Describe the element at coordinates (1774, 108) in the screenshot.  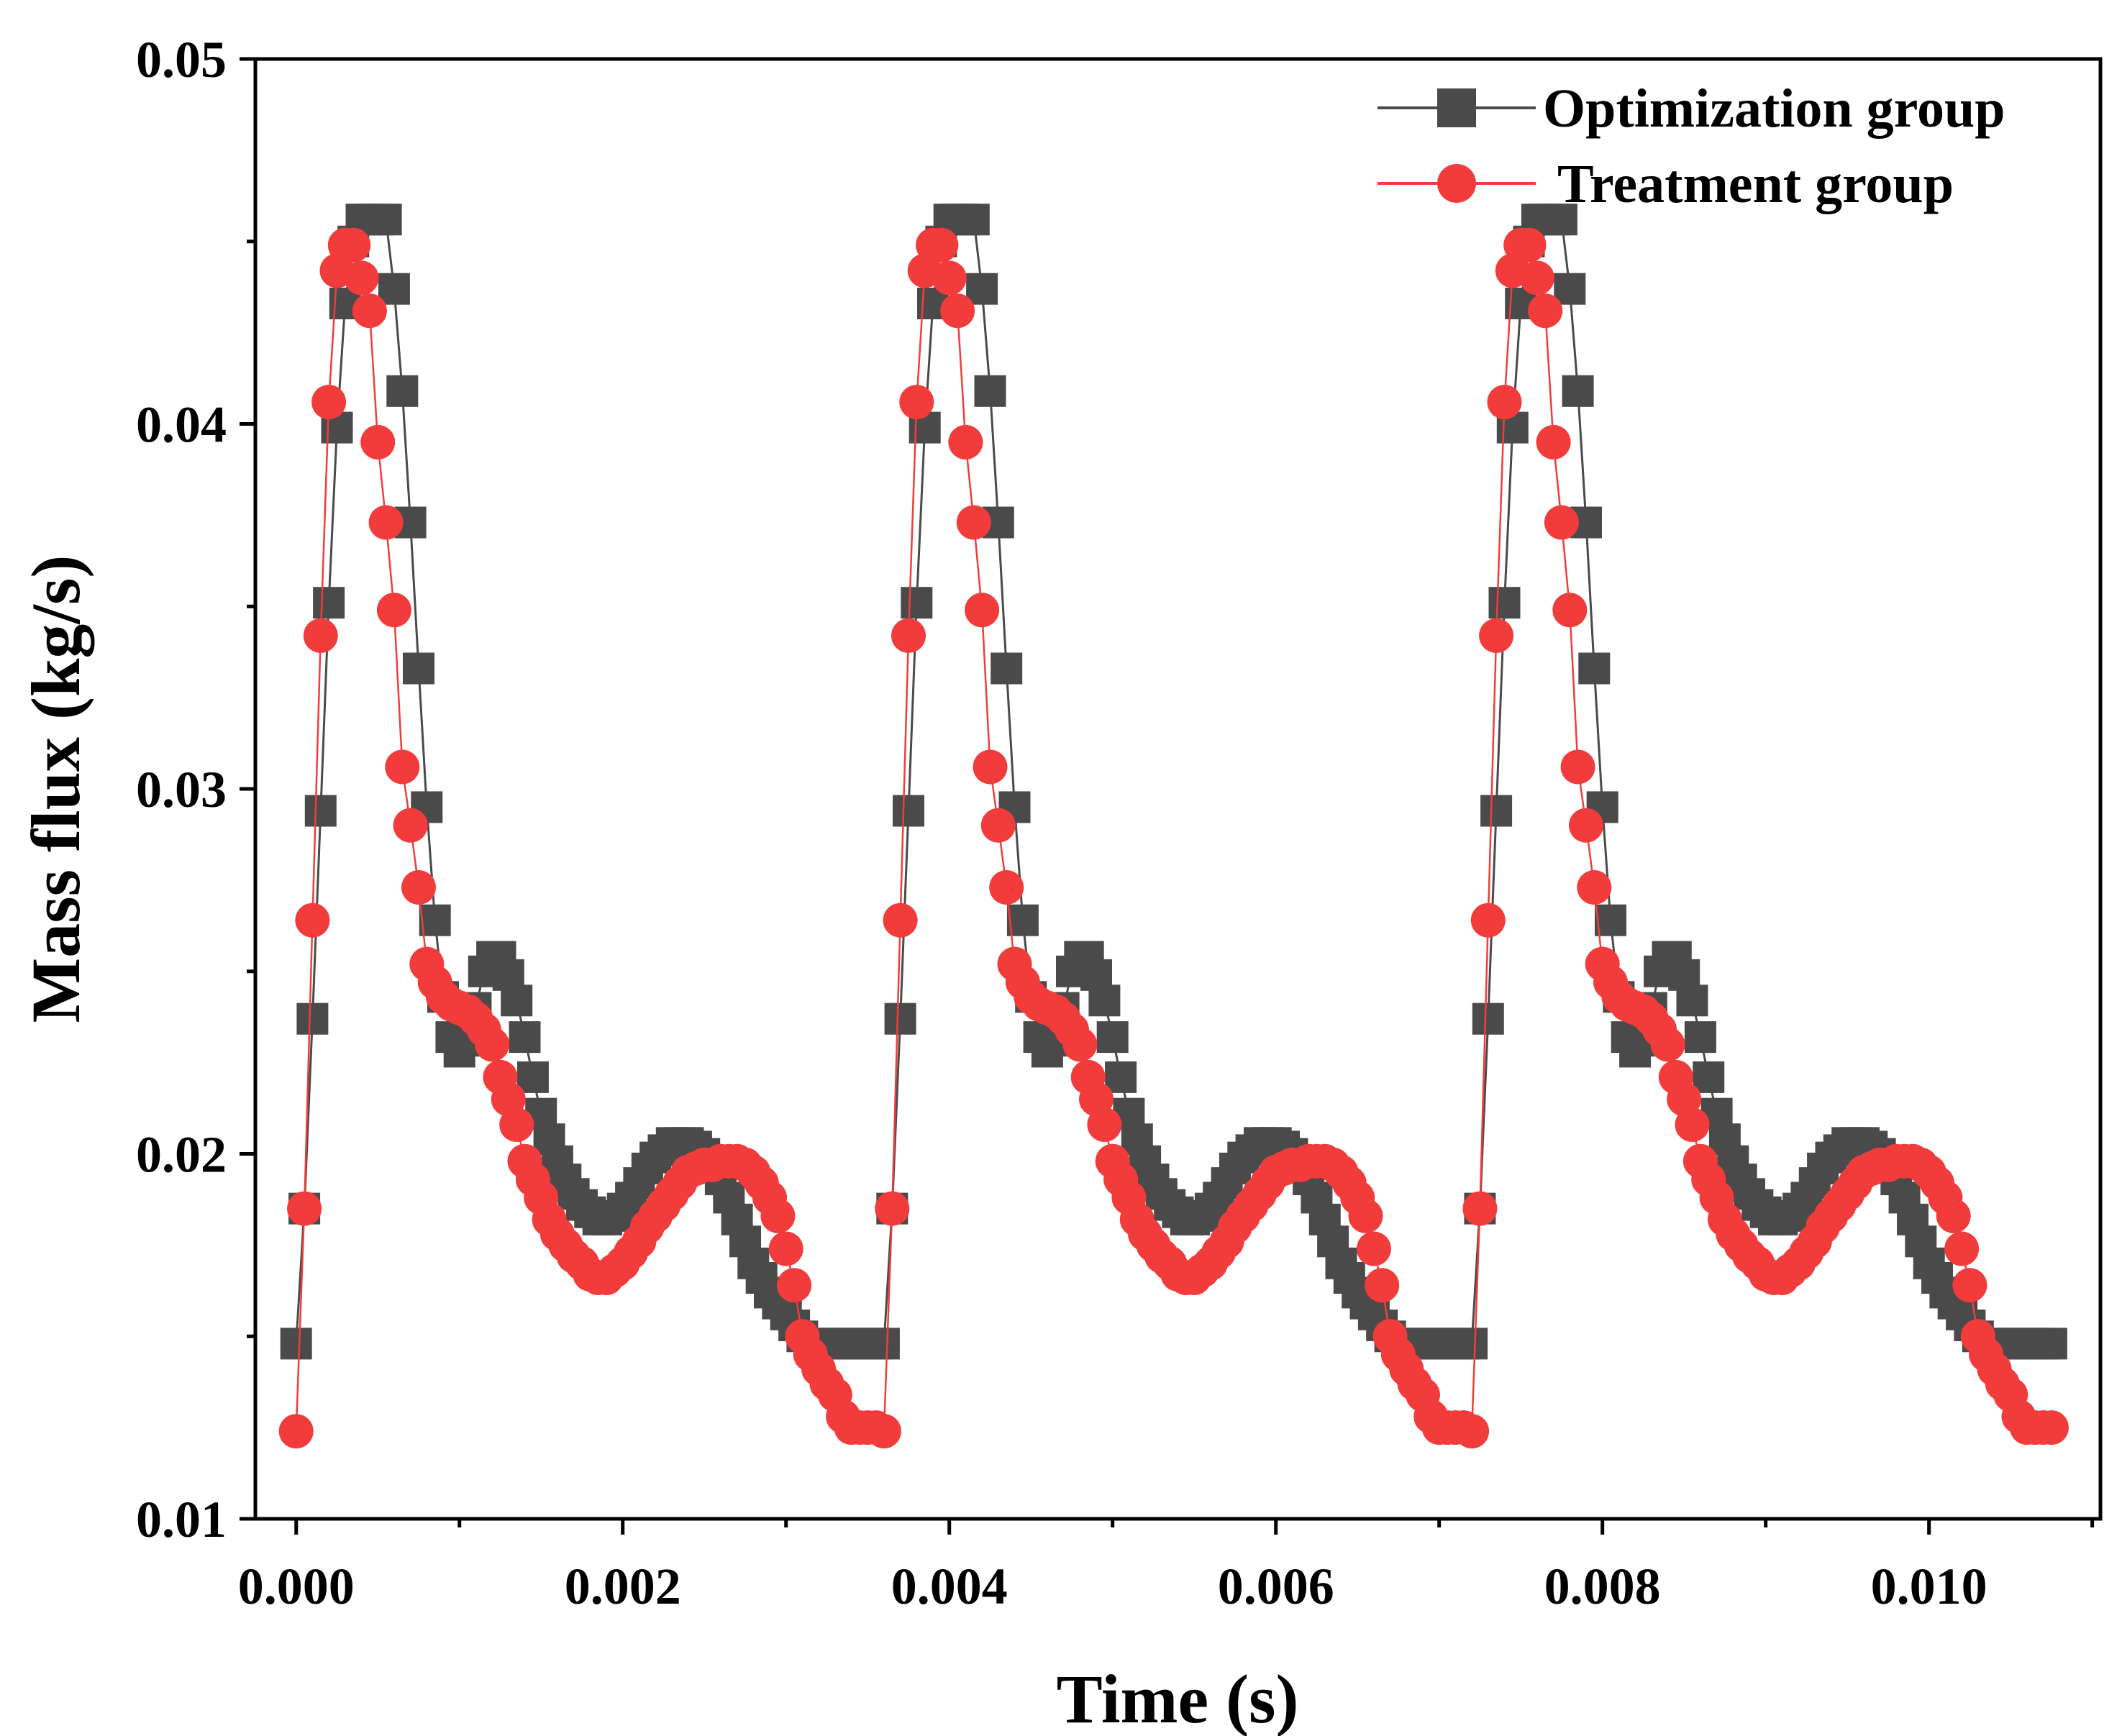
I see `legend-label-optimization: Optimization group` at that location.